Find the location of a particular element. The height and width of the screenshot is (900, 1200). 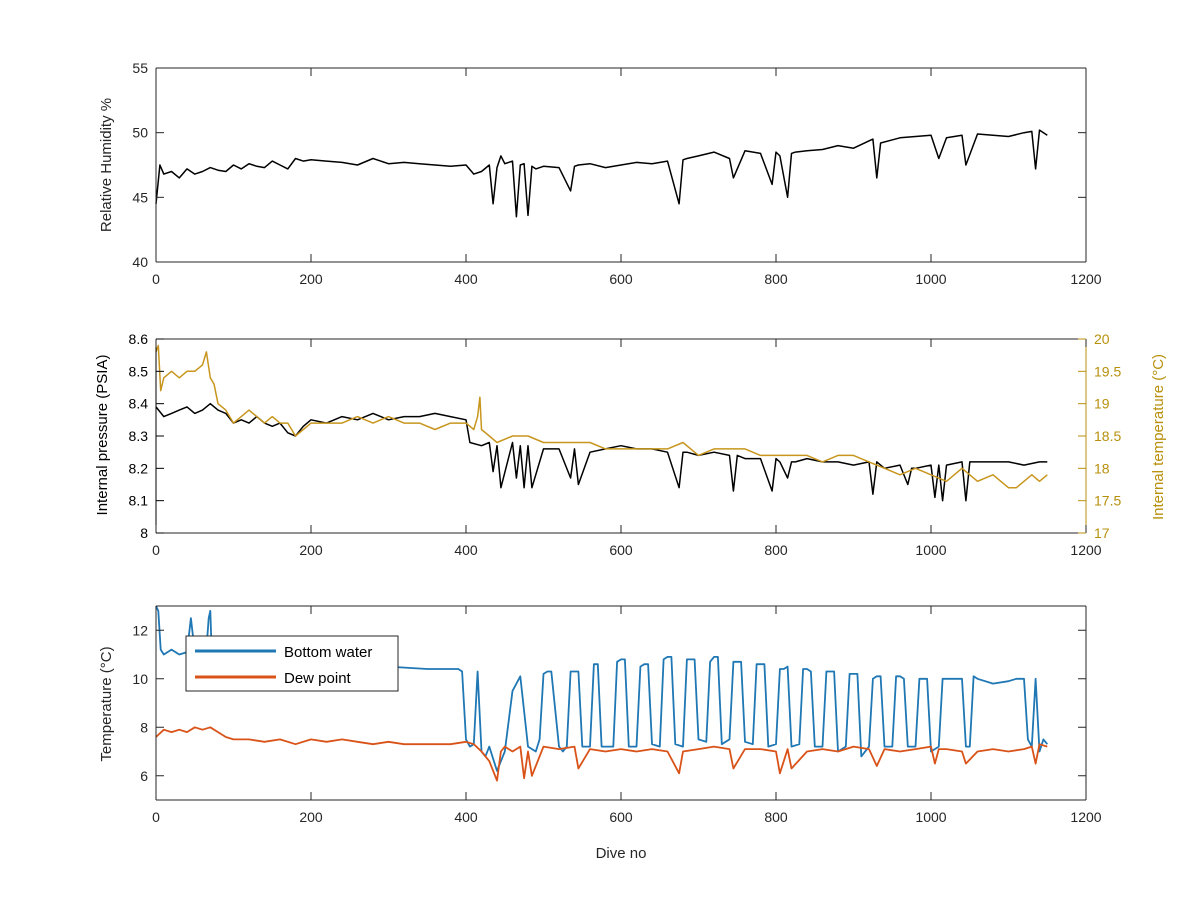

y2-tick-label: 19.5 is located at coordinates (1107, 371).